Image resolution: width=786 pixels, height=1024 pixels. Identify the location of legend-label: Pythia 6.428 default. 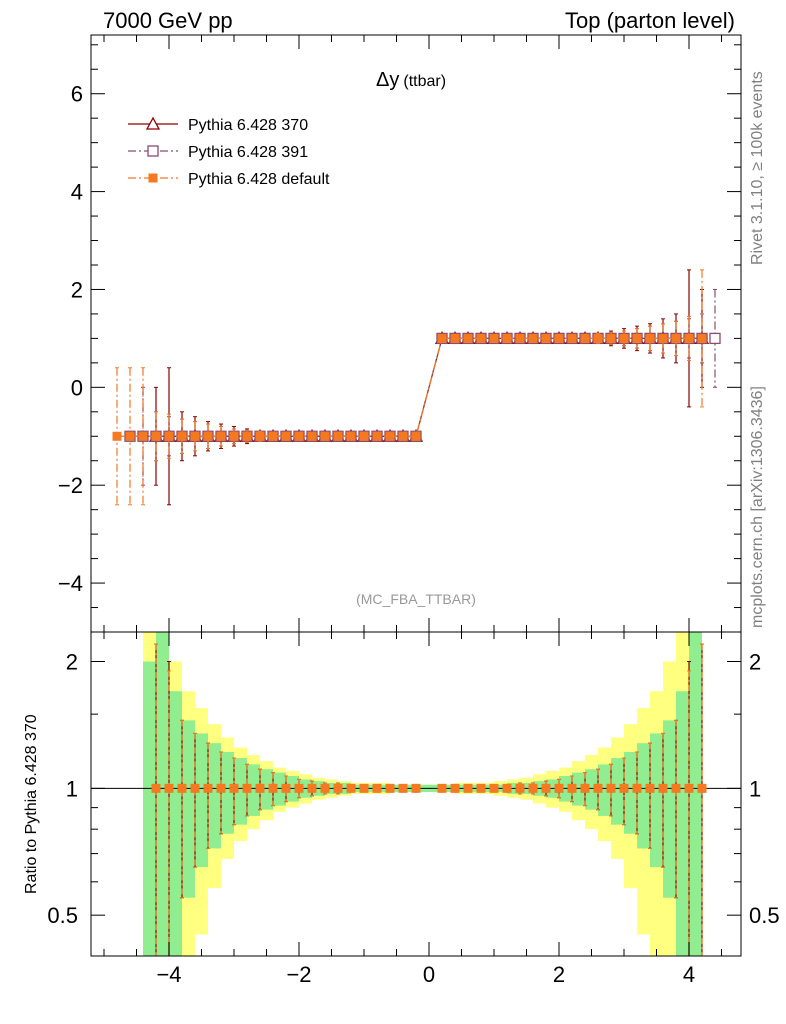
(259, 179).